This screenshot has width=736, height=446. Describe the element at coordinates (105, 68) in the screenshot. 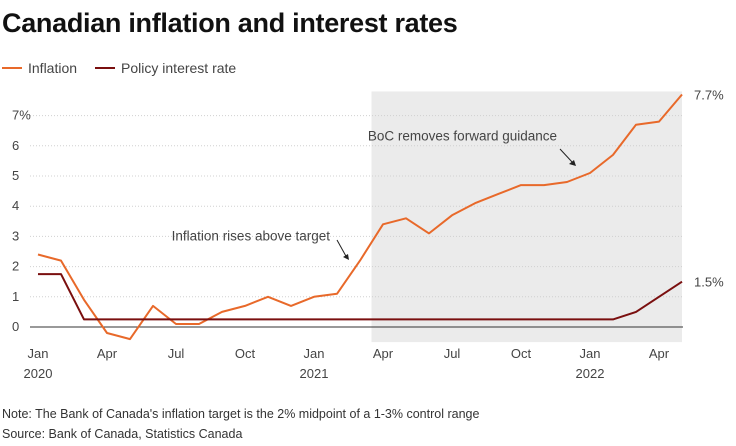

I see `legend-swatch-policy-rate` at that location.